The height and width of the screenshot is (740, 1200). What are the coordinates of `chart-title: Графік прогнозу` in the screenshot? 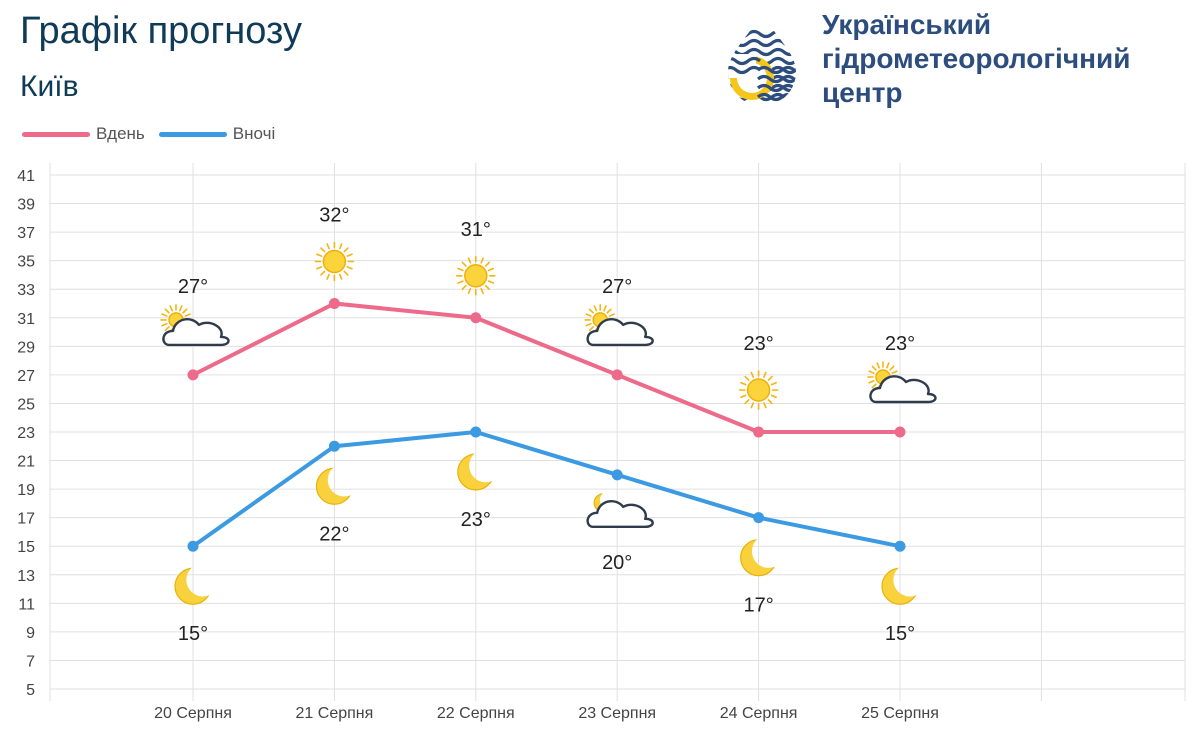 It's located at (161, 31).